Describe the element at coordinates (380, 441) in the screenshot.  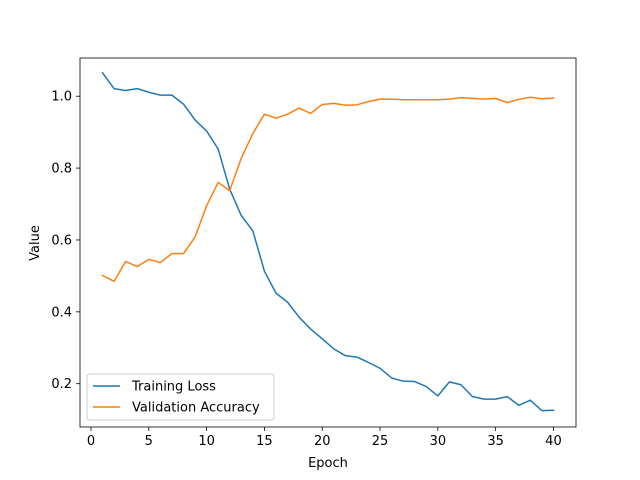
I see `x-tick-label: 25` at that location.